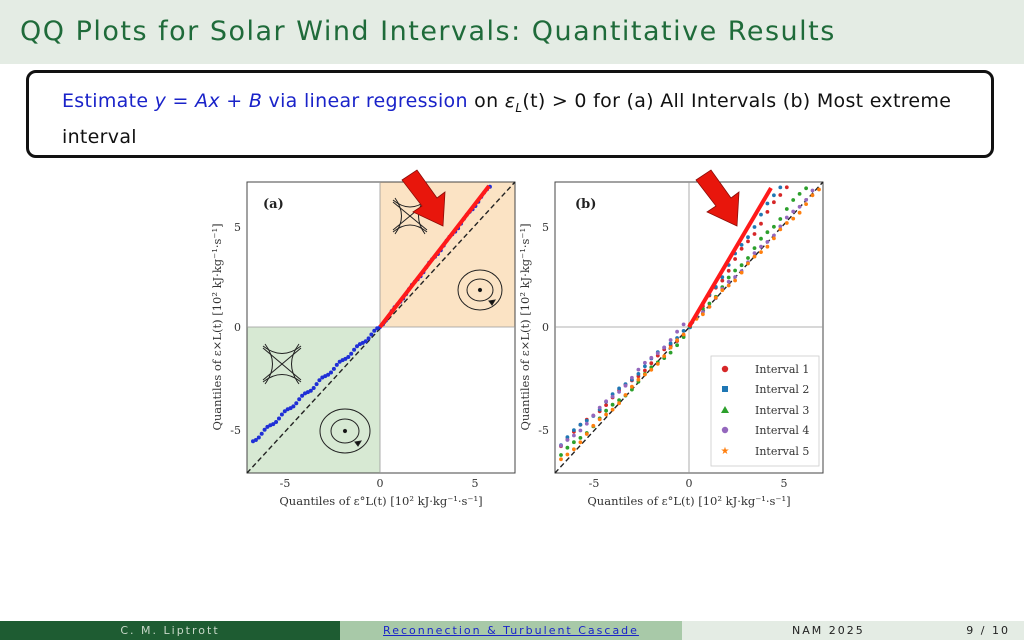 Image resolution: width=1024 pixels, height=640 pixels. What do you see at coordinates (282, 364) in the screenshot?
I see `x-point-icon-lower` at bounding box center [282, 364].